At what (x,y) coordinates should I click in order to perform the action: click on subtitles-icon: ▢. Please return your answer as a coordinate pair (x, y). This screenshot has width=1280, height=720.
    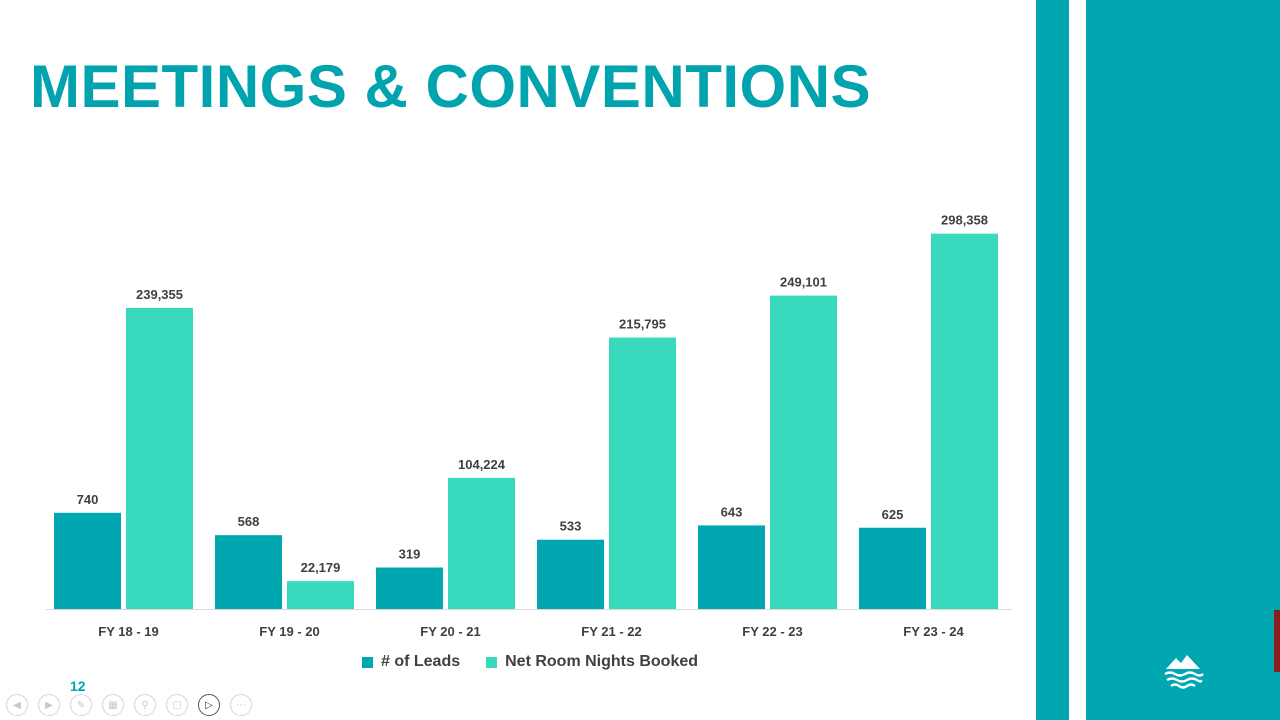
    Looking at the image, I should click on (177, 705).